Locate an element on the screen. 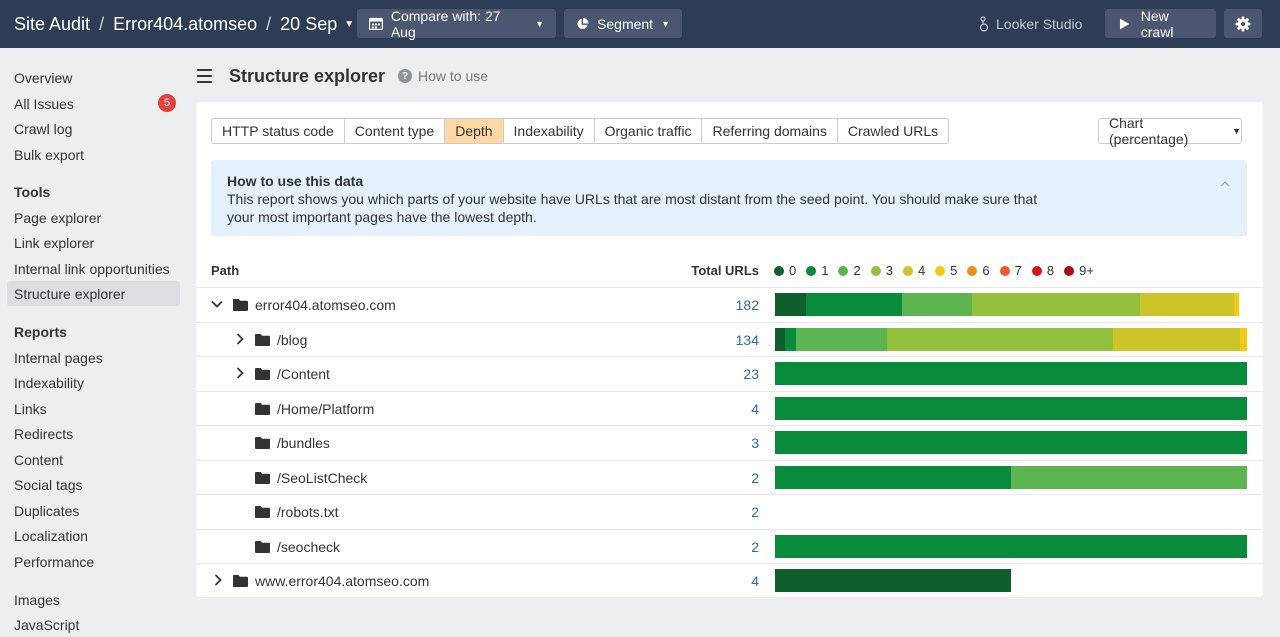  collapse-icon is located at coordinates (1225, 182).